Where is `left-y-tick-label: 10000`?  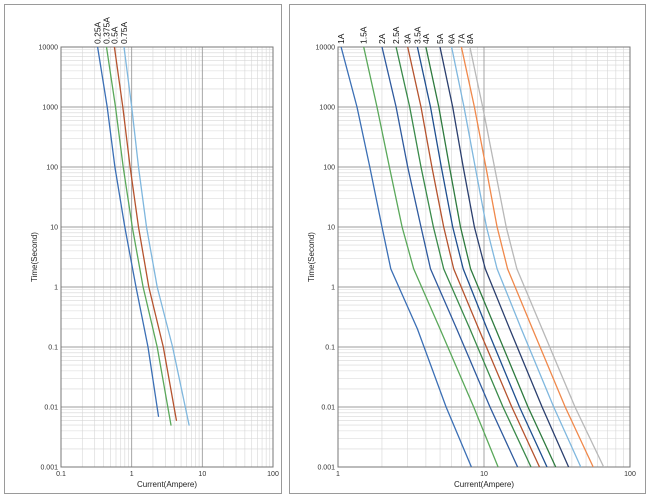
left-y-tick-label: 10000 is located at coordinates (49, 48).